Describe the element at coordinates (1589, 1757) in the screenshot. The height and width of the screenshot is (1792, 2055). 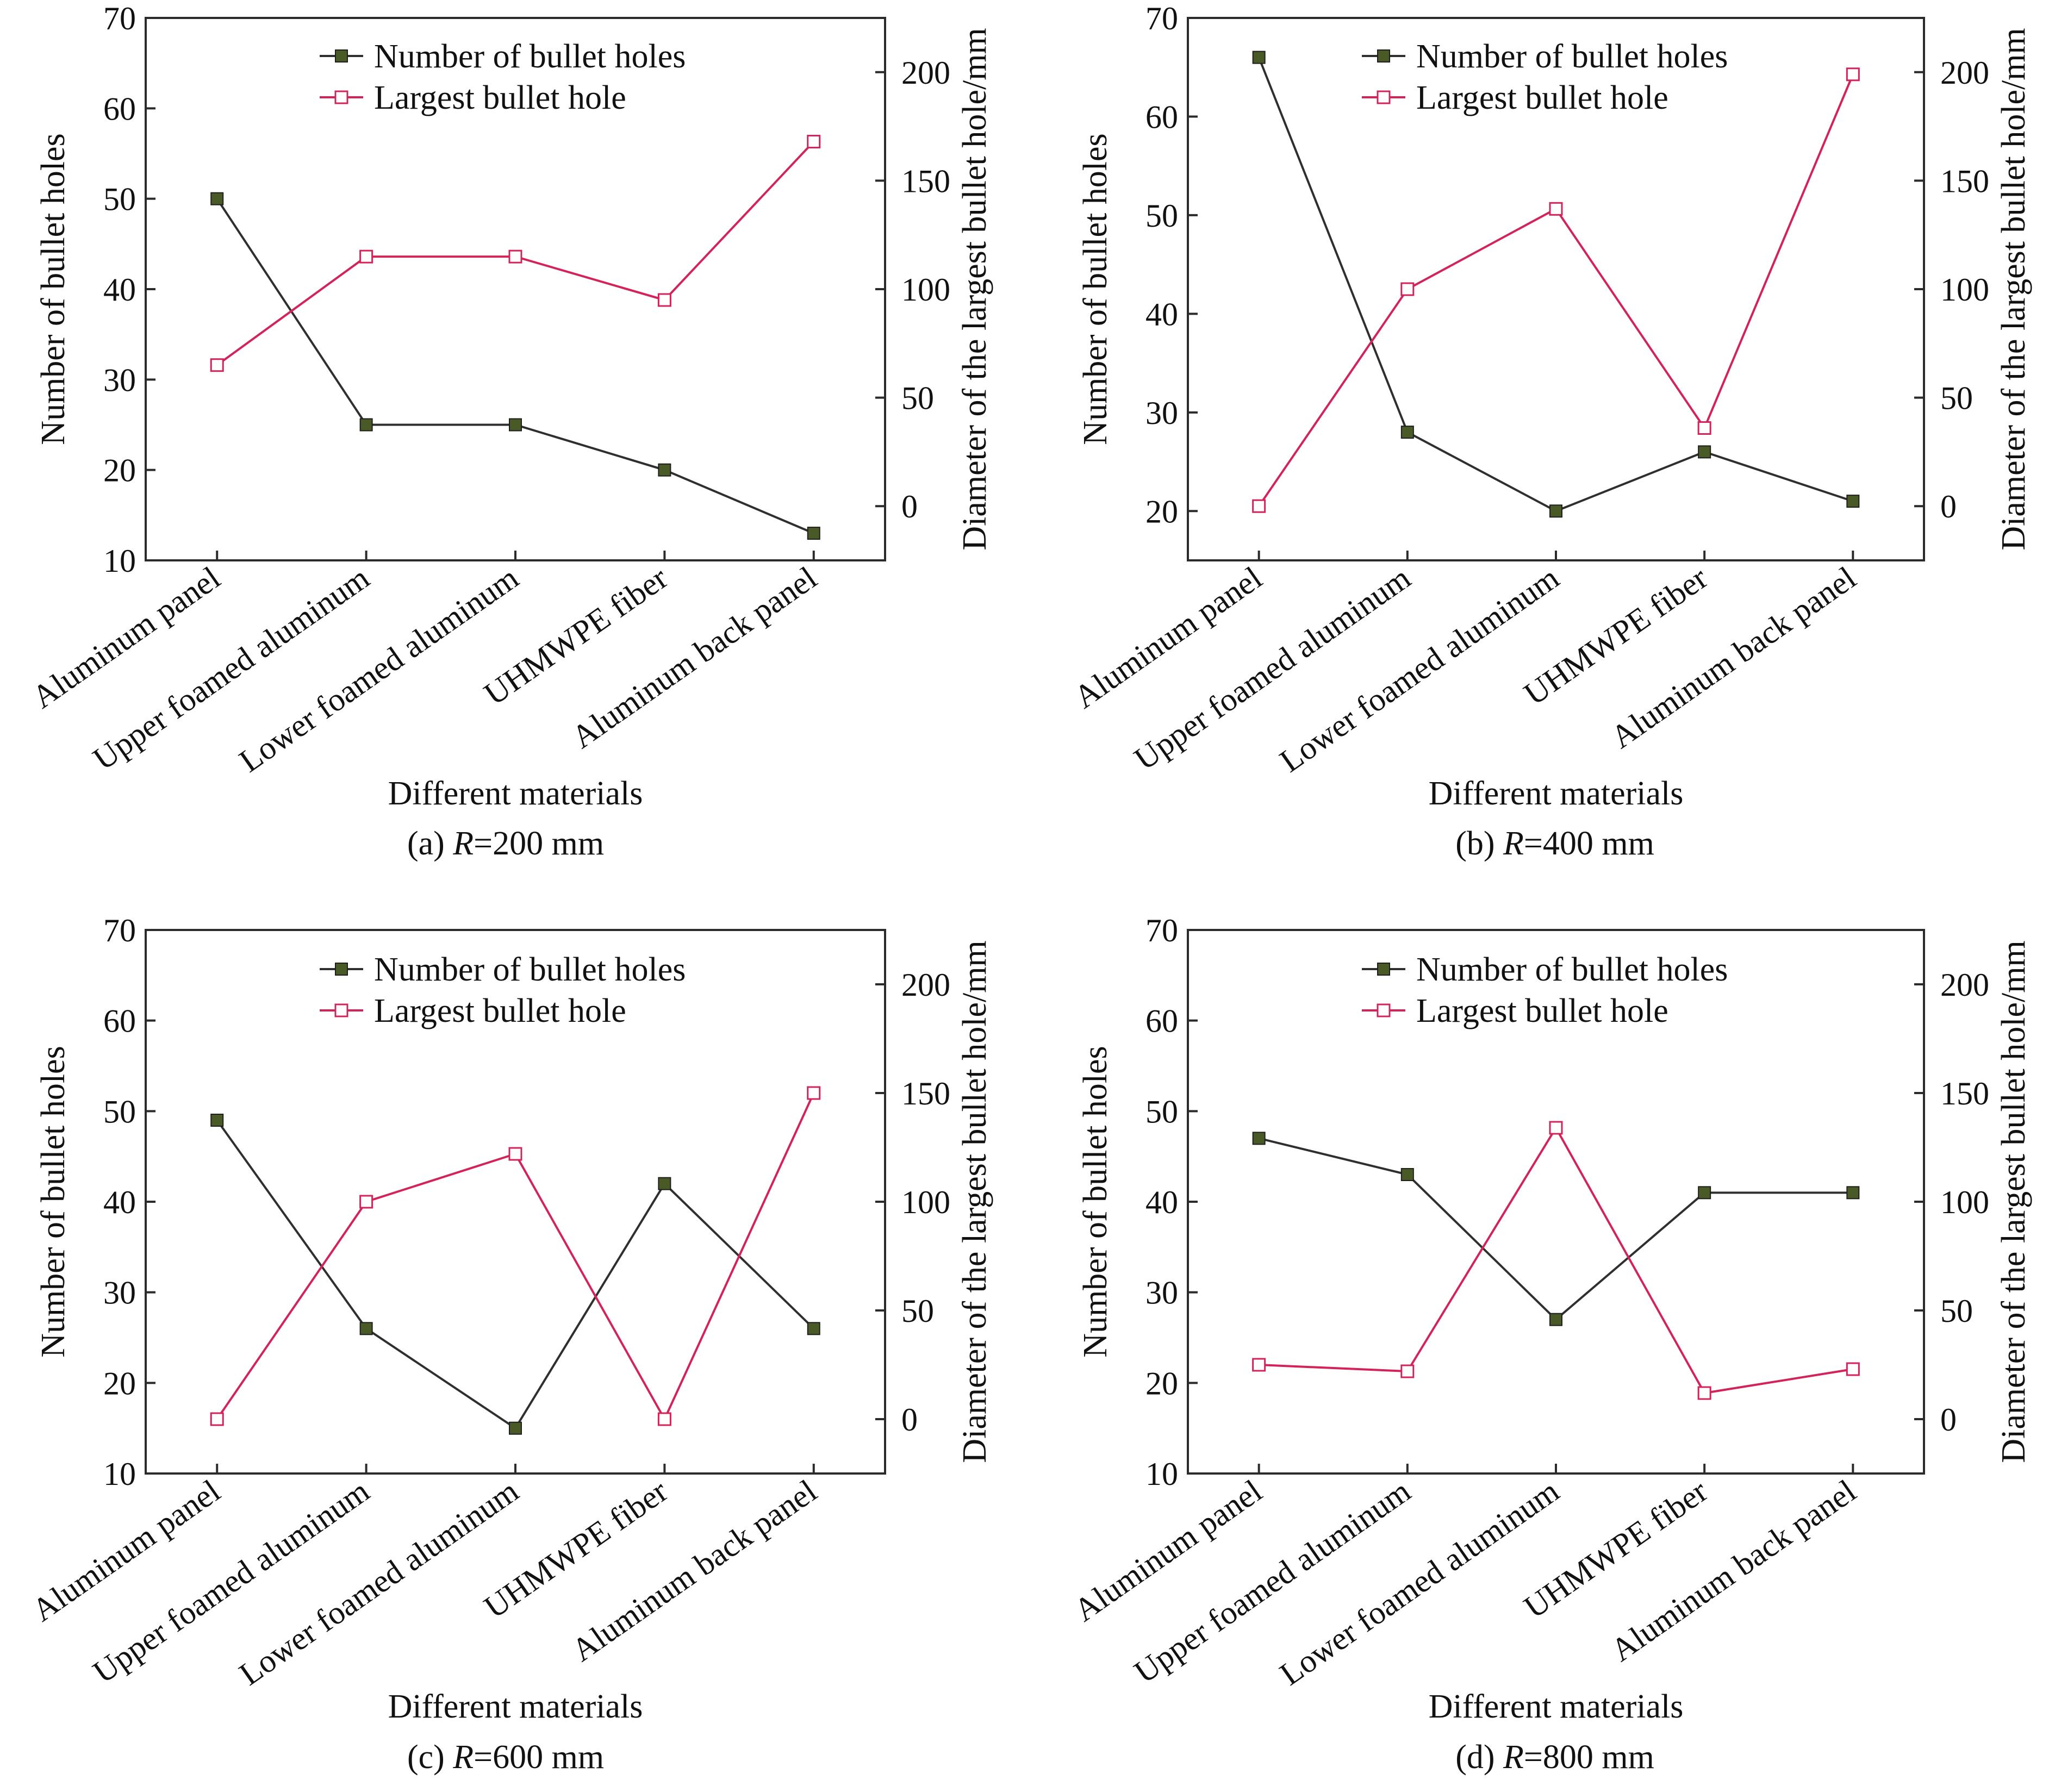
I see `caption-suffix: =800 mm` at that location.